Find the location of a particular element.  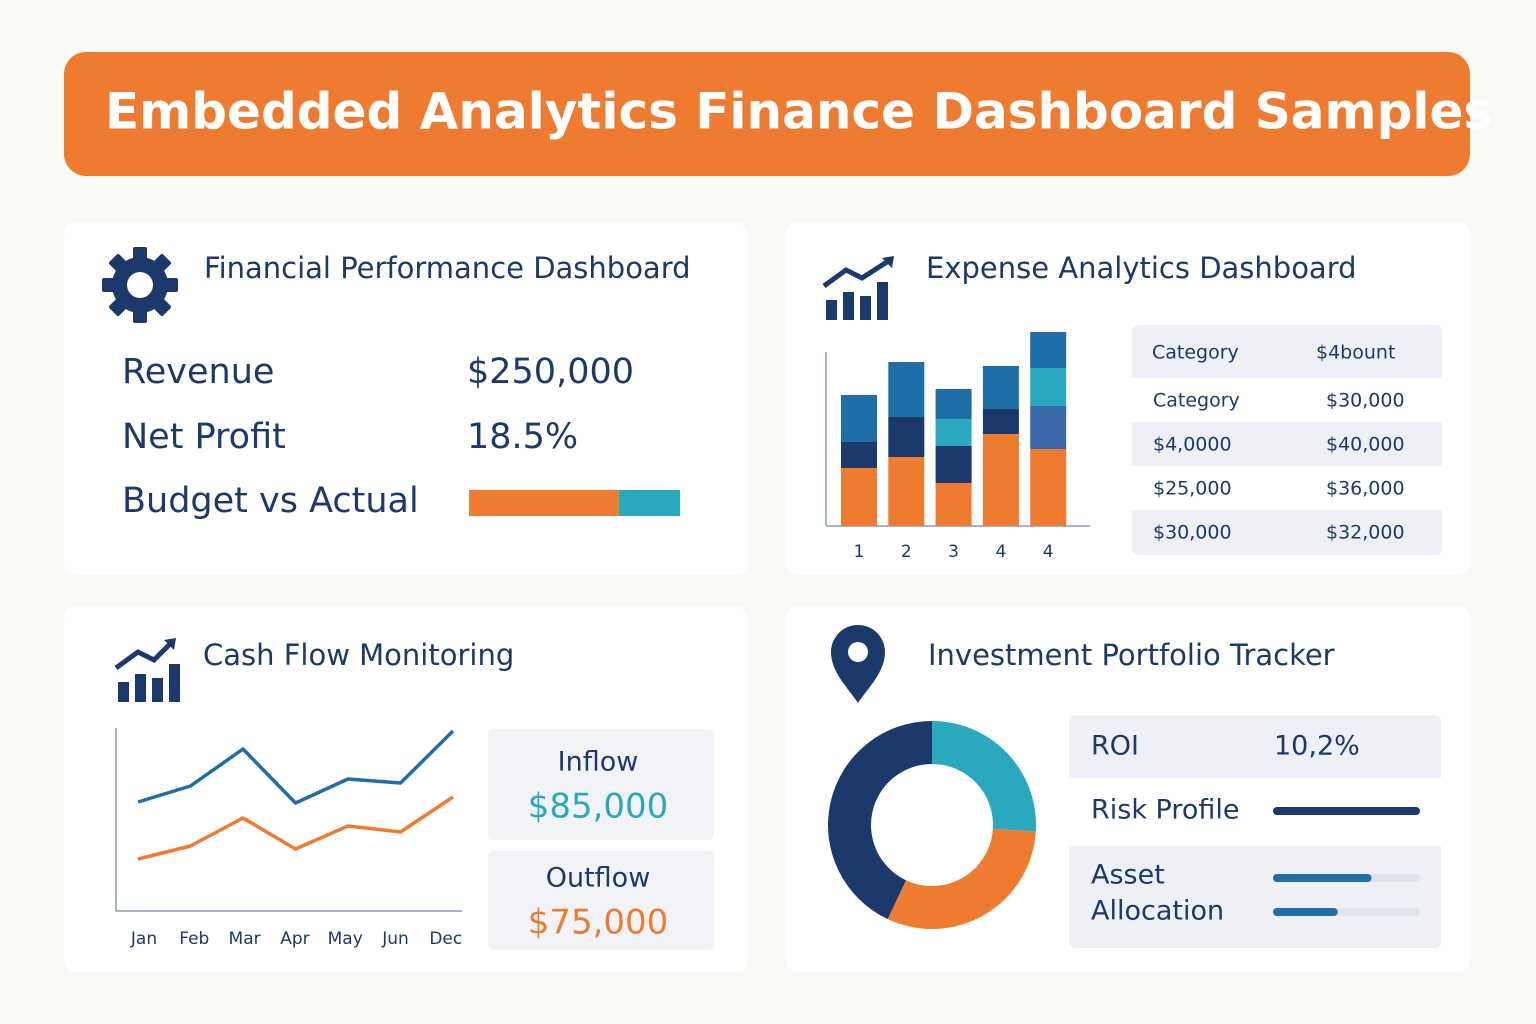

metric-label: Net Profit is located at coordinates (204, 437).